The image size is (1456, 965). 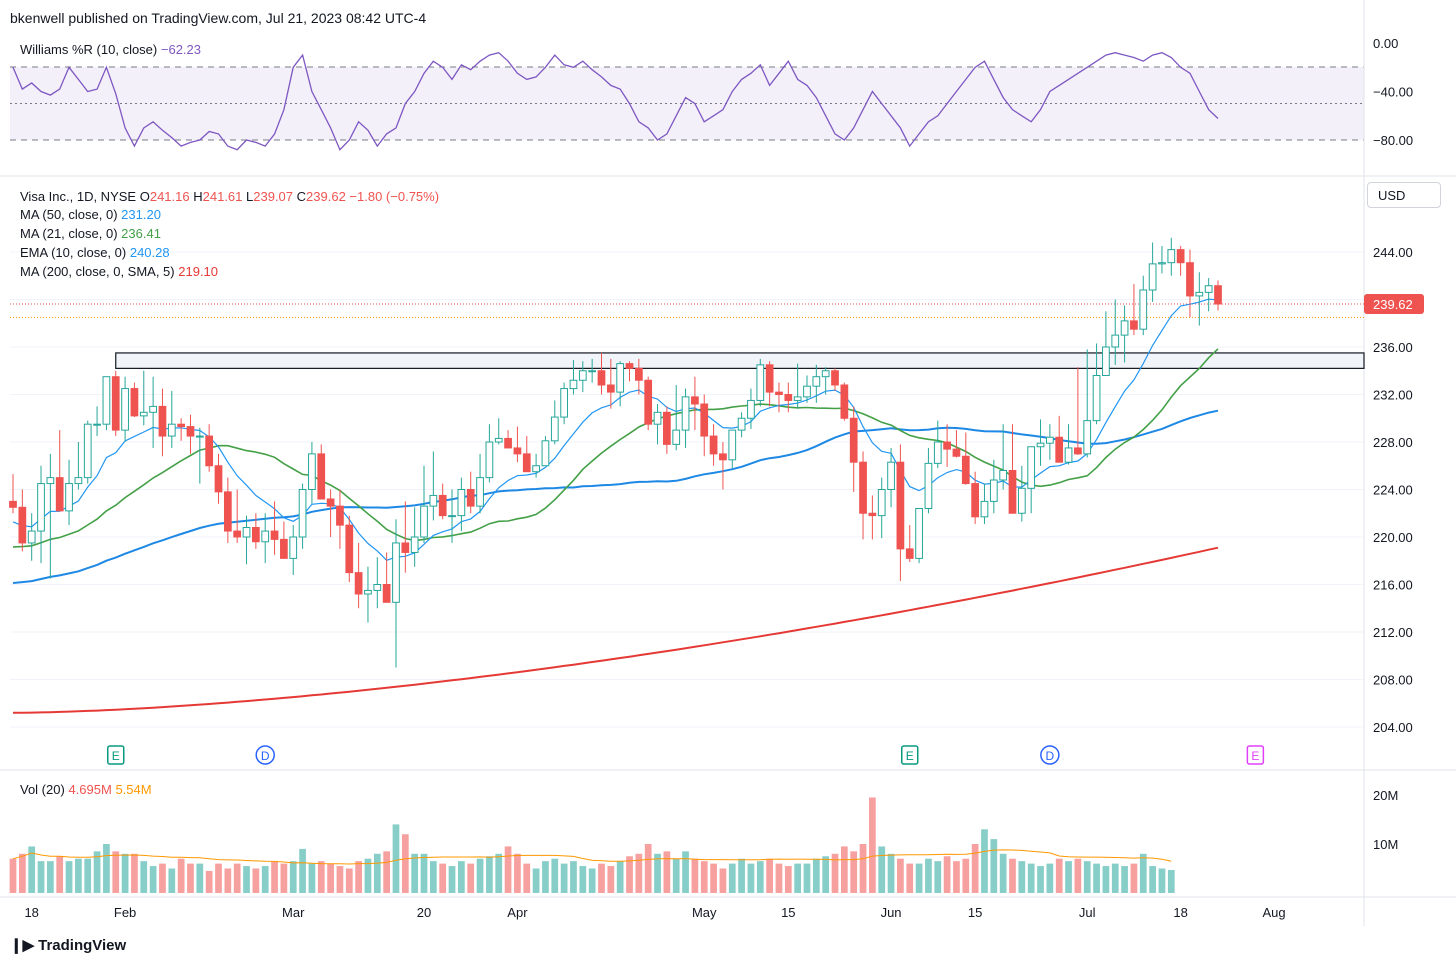 What do you see at coordinates (788, 912) in the screenshot?
I see `x-axis-label: 15` at bounding box center [788, 912].